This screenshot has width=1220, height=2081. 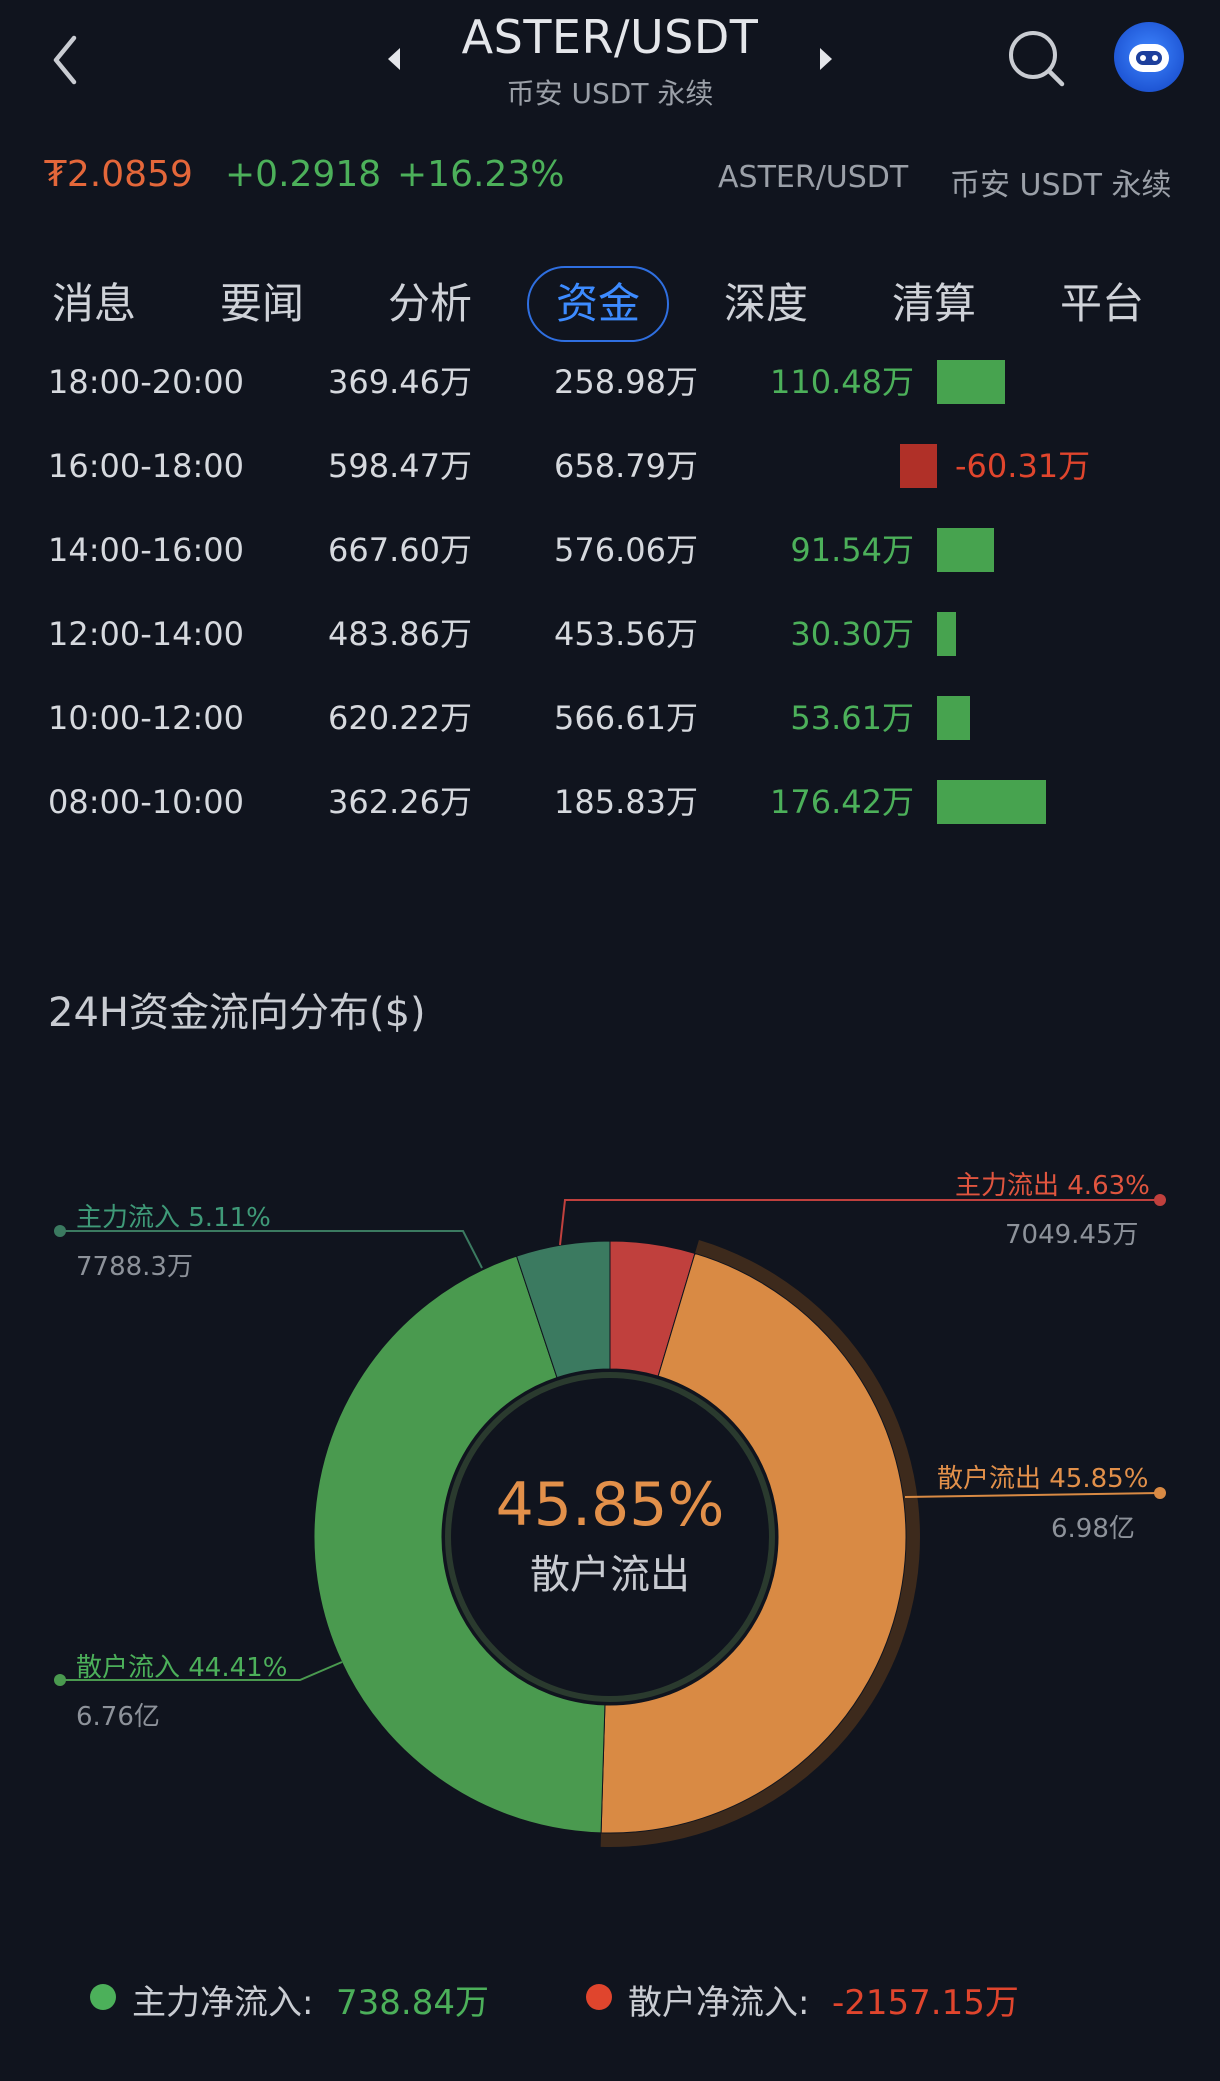 I want to click on legend-label-main-inflow: 主力流入 5.11%, so click(x=173, y=1218).